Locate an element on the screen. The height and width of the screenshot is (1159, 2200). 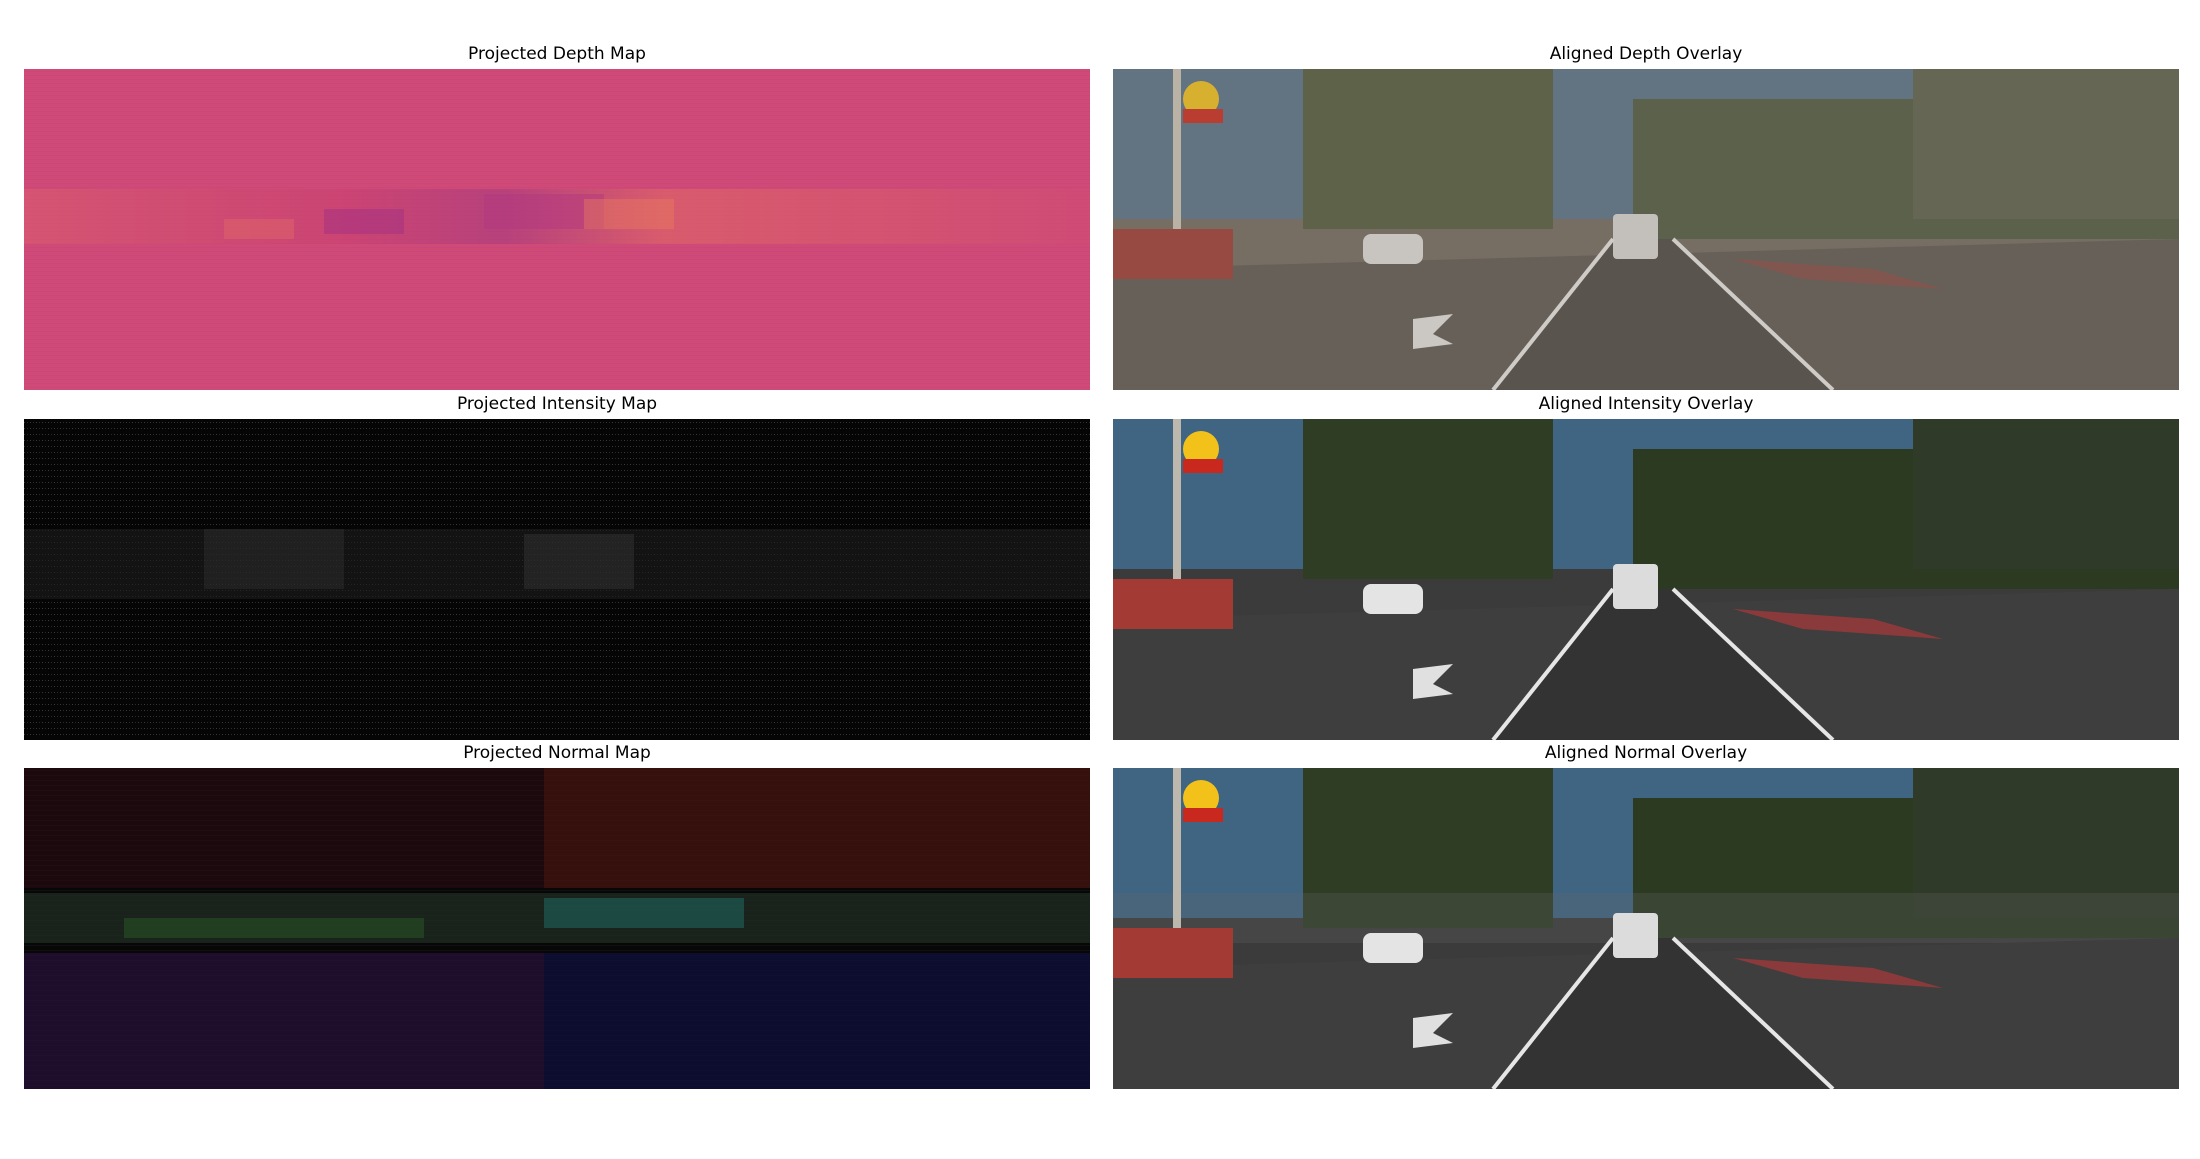
depth-overlay-image is located at coordinates (1646, 229).